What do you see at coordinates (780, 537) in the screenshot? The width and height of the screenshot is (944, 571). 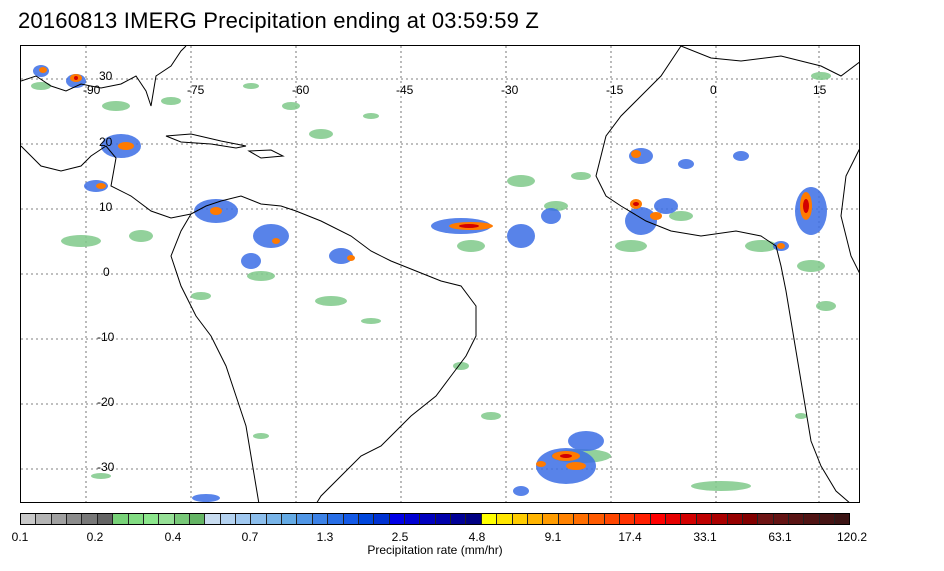 I see `colorbar-tick-label: 63.1` at bounding box center [780, 537].